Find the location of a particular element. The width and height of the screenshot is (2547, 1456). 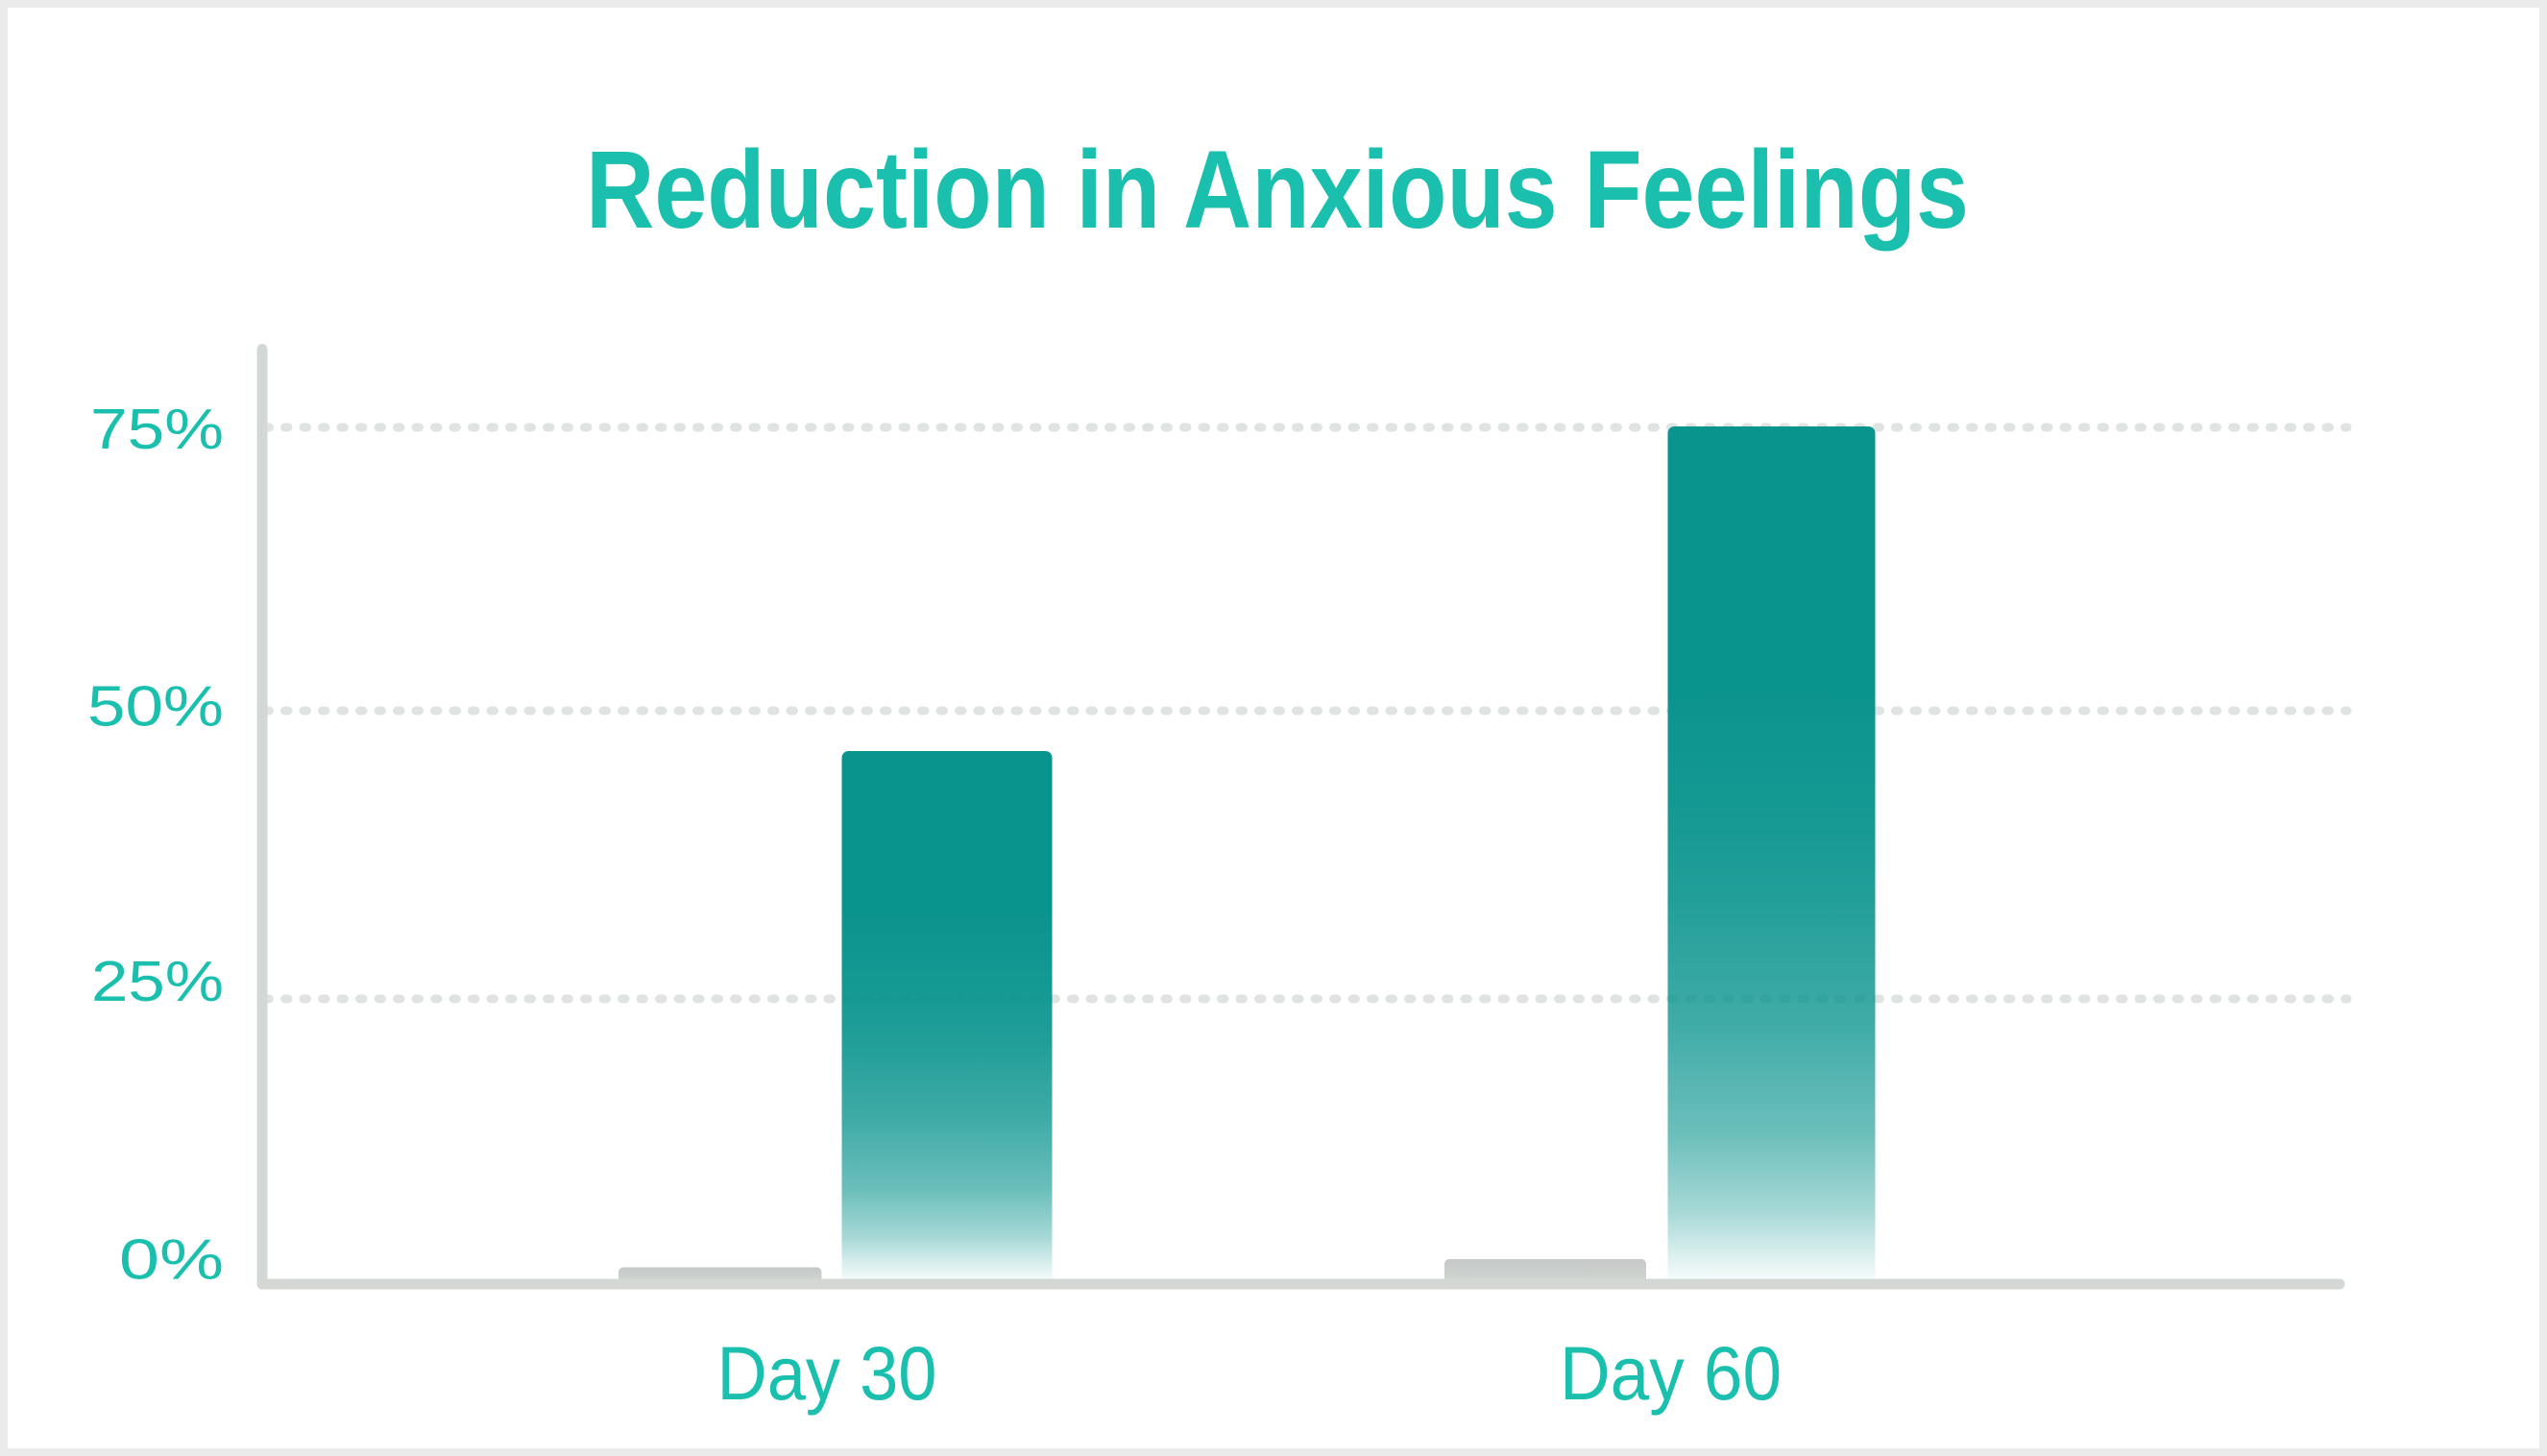

svg-text: Reduction in Anxious Feelings is located at coordinates (1278, 191).